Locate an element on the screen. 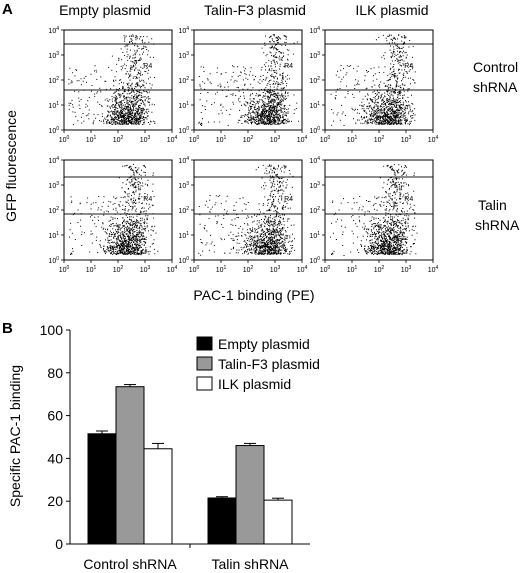 Image resolution: width=520 pixels, height=573 pixels. category-label: Talin shRNA is located at coordinates (250, 564).